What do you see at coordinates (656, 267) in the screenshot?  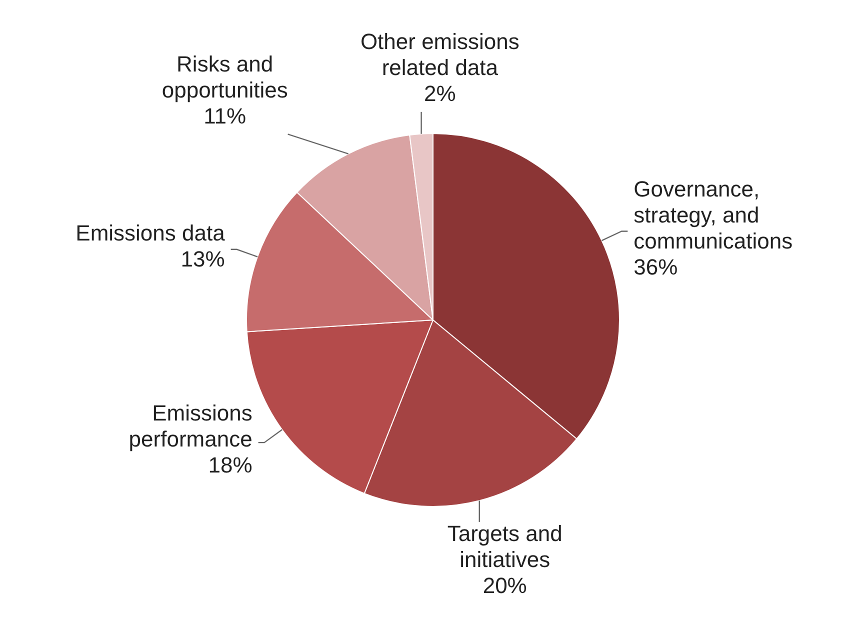 I see `data-label: 36%` at bounding box center [656, 267].